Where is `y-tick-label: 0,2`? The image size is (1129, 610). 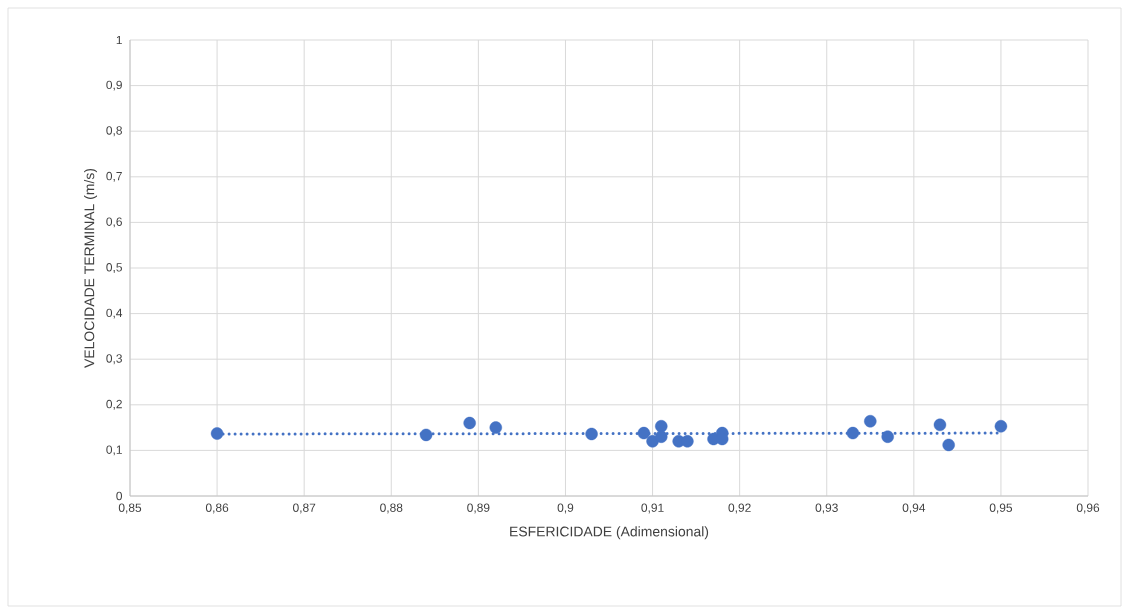
y-tick-label: 0,2 is located at coordinates (114, 404).